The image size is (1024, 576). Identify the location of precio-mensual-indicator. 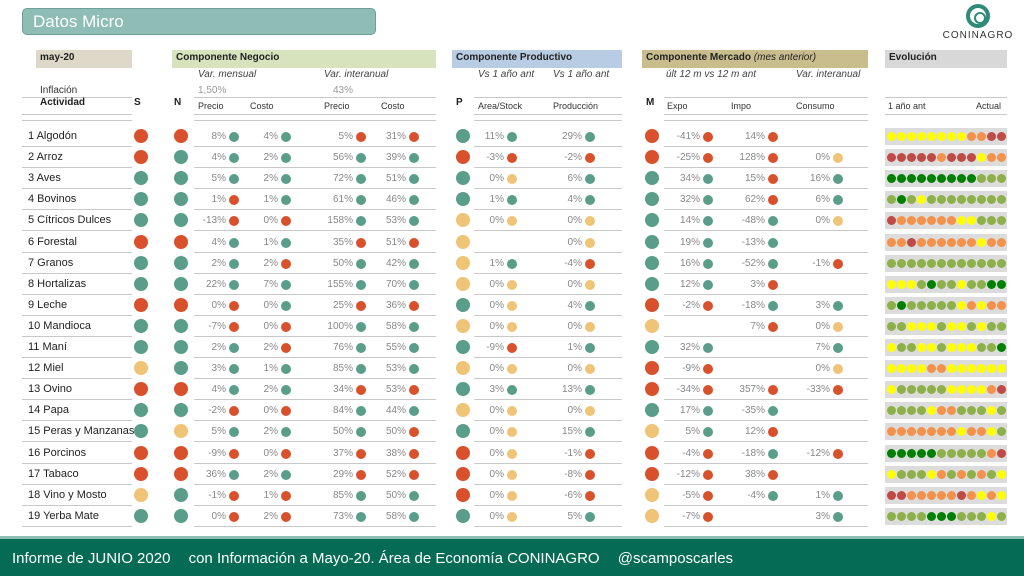
(234, 453).